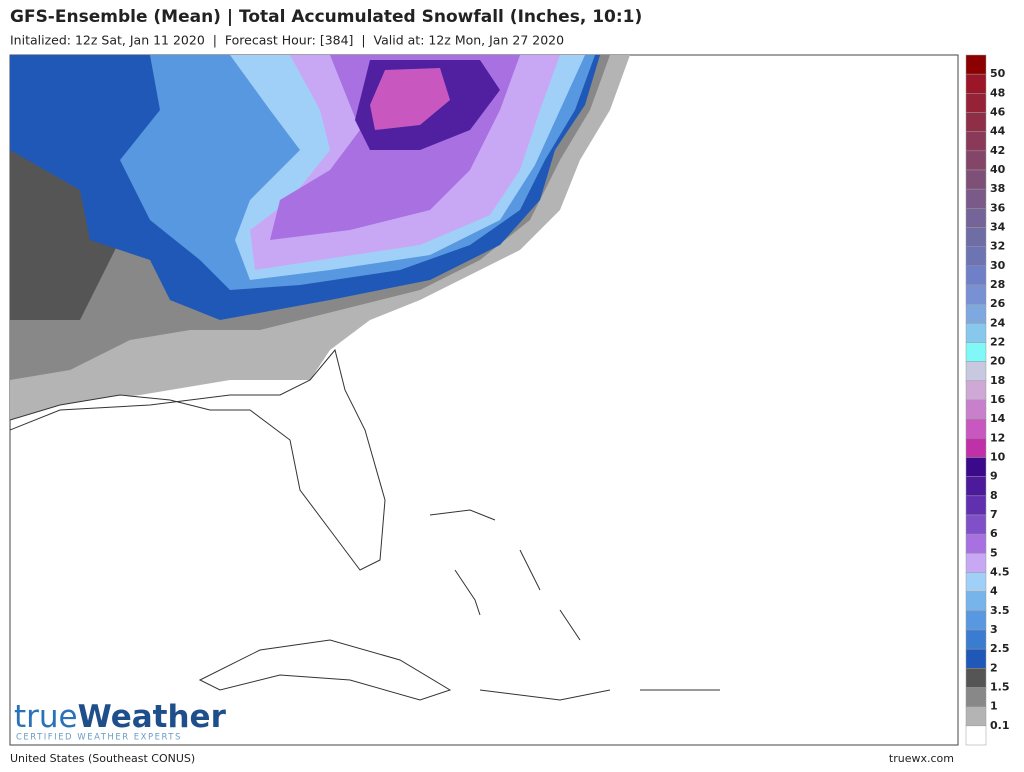  I want to click on legend-label: 36, so click(998, 207).